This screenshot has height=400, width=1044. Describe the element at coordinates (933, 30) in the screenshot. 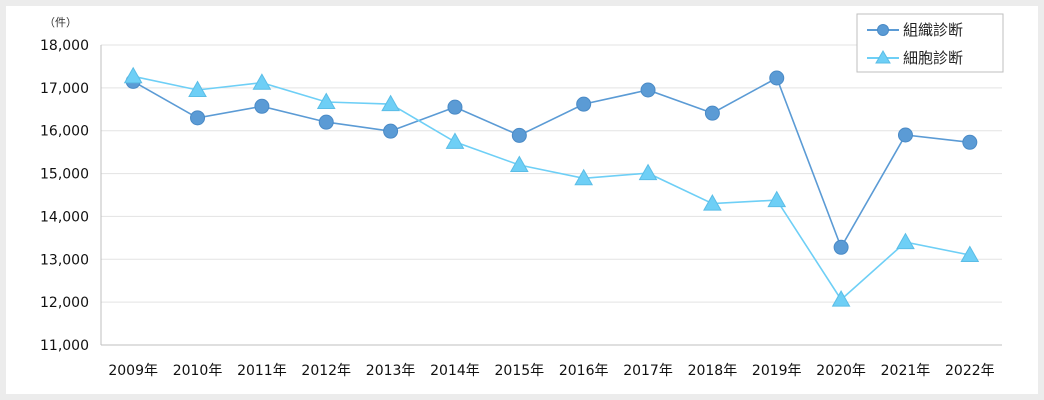

I see `legend-label-series-1: 組織診断` at that location.